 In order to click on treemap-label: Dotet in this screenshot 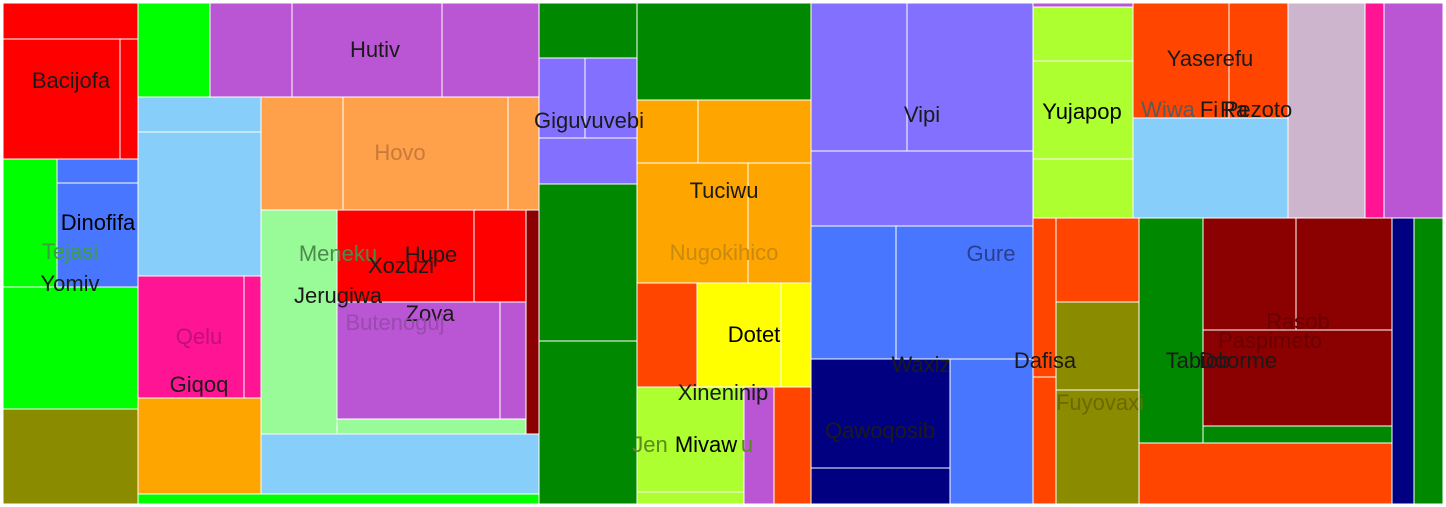, I will do `click(754, 334)`.